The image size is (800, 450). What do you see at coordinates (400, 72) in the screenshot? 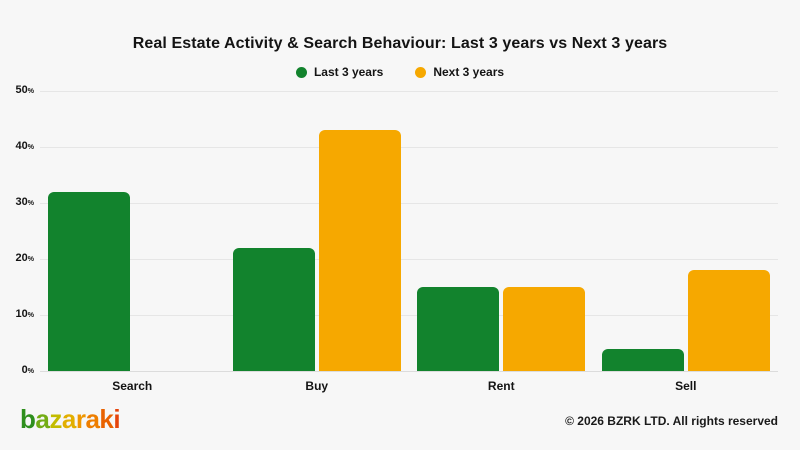
I see `legend: Last 3 years Next 3 years` at bounding box center [400, 72].